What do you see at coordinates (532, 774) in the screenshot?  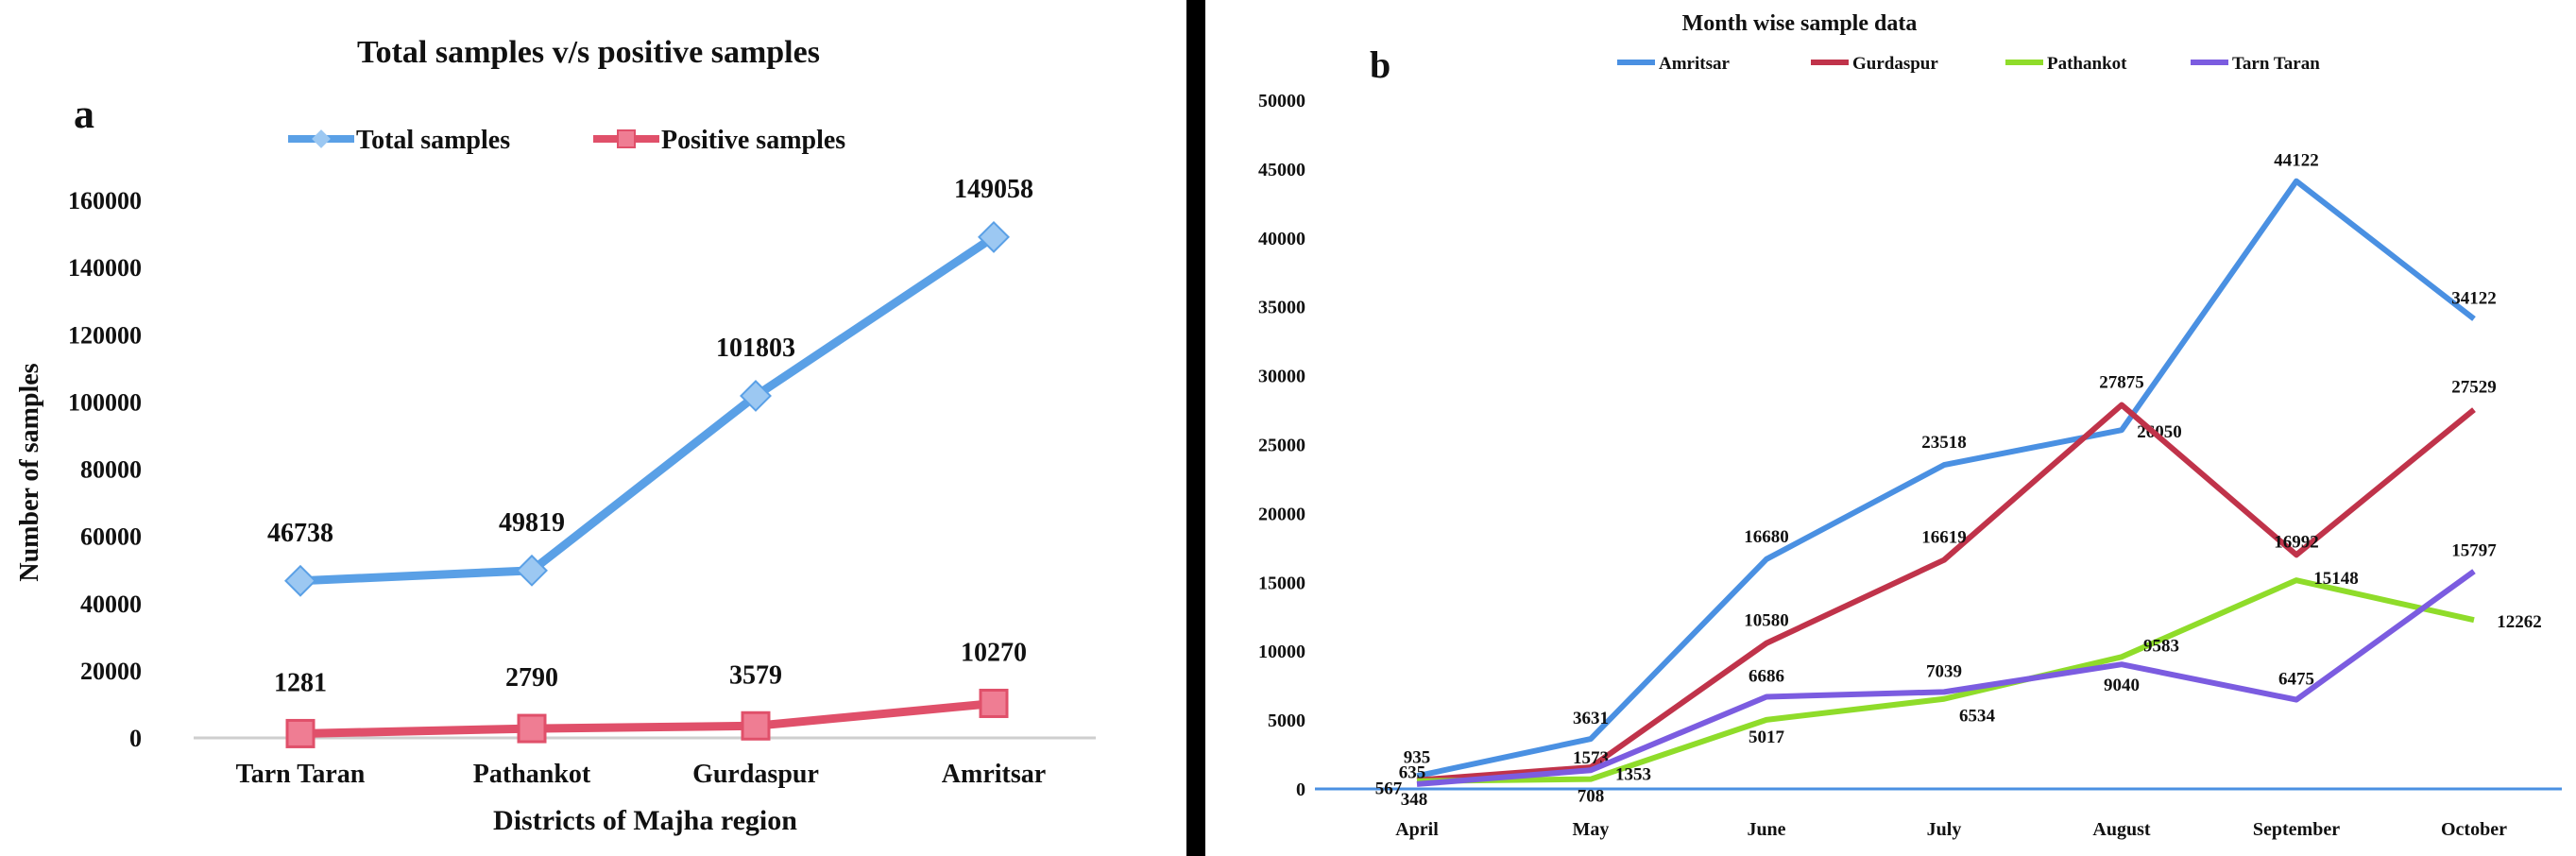 I see `x-tick-label: Pathankot` at bounding box center [532, 774].